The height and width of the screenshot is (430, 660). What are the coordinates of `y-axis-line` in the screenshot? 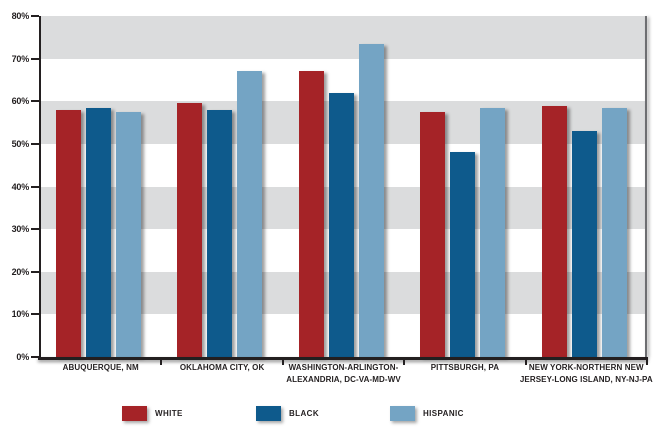 It's located at (40, 188).